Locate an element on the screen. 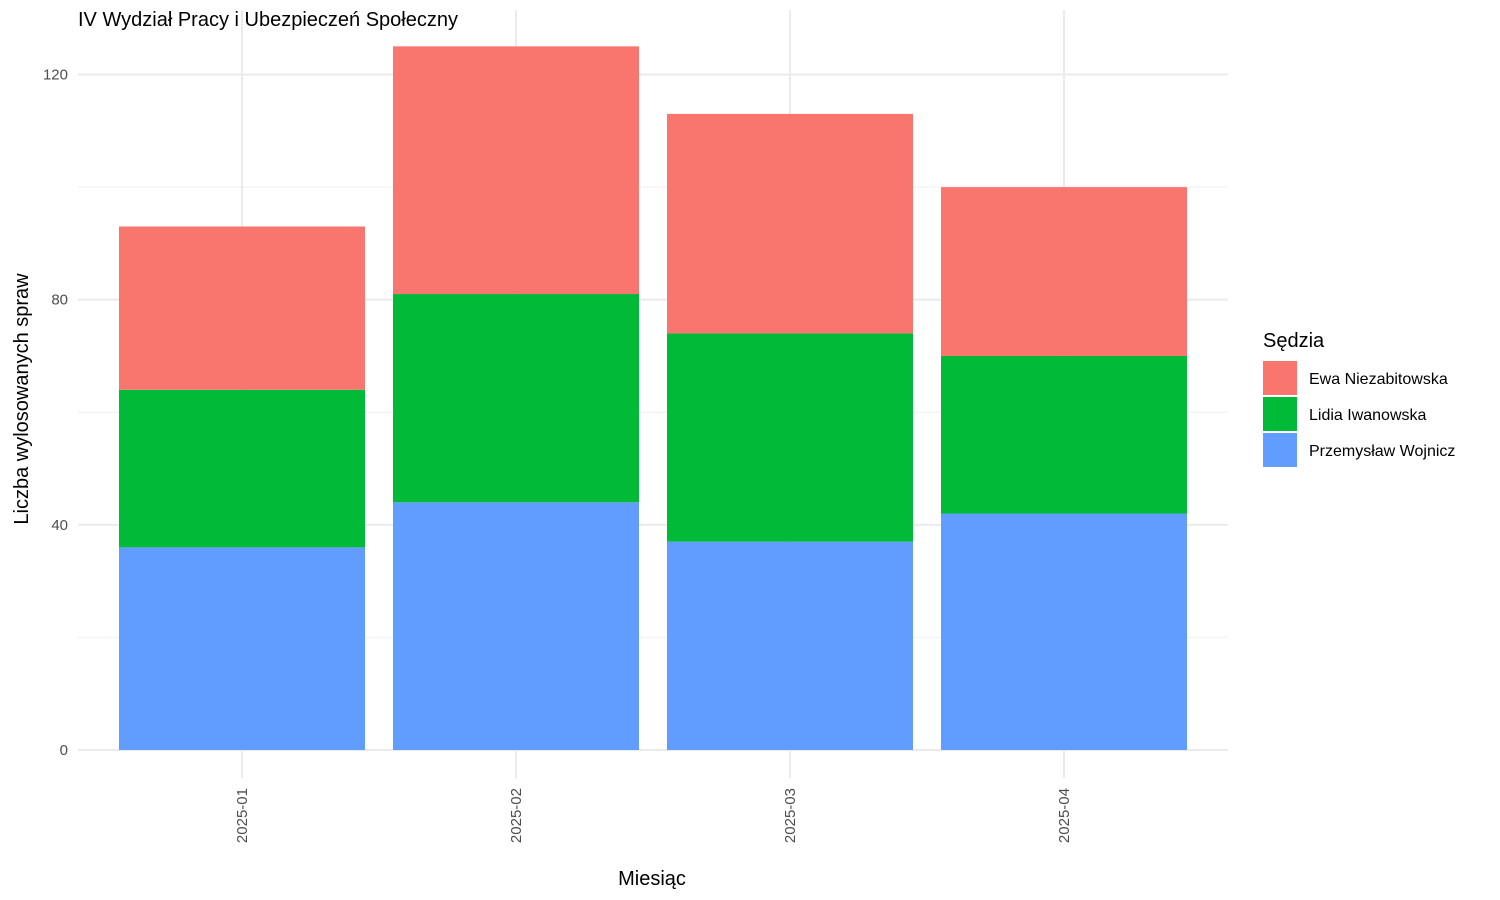 Image resolution: width=1500 pixels, height=900 pixels. y-axis-ticks: 0 40 80 120 is located at coordinates (55, 413).